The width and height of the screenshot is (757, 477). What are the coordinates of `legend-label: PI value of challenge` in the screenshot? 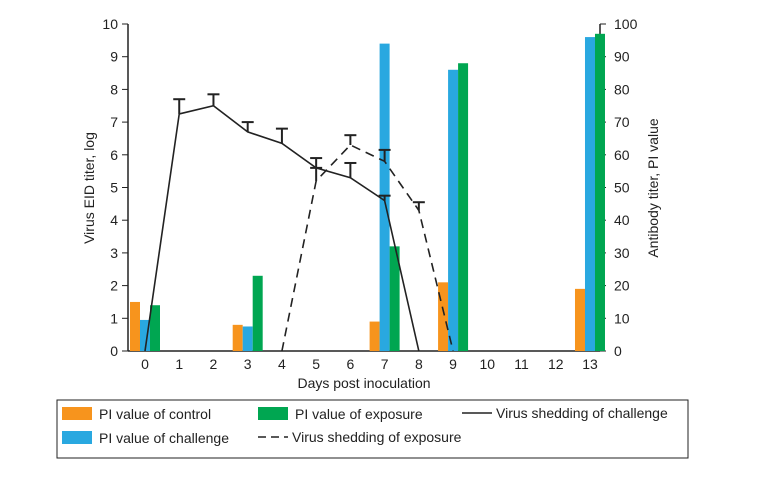 It's located at (164, 438).